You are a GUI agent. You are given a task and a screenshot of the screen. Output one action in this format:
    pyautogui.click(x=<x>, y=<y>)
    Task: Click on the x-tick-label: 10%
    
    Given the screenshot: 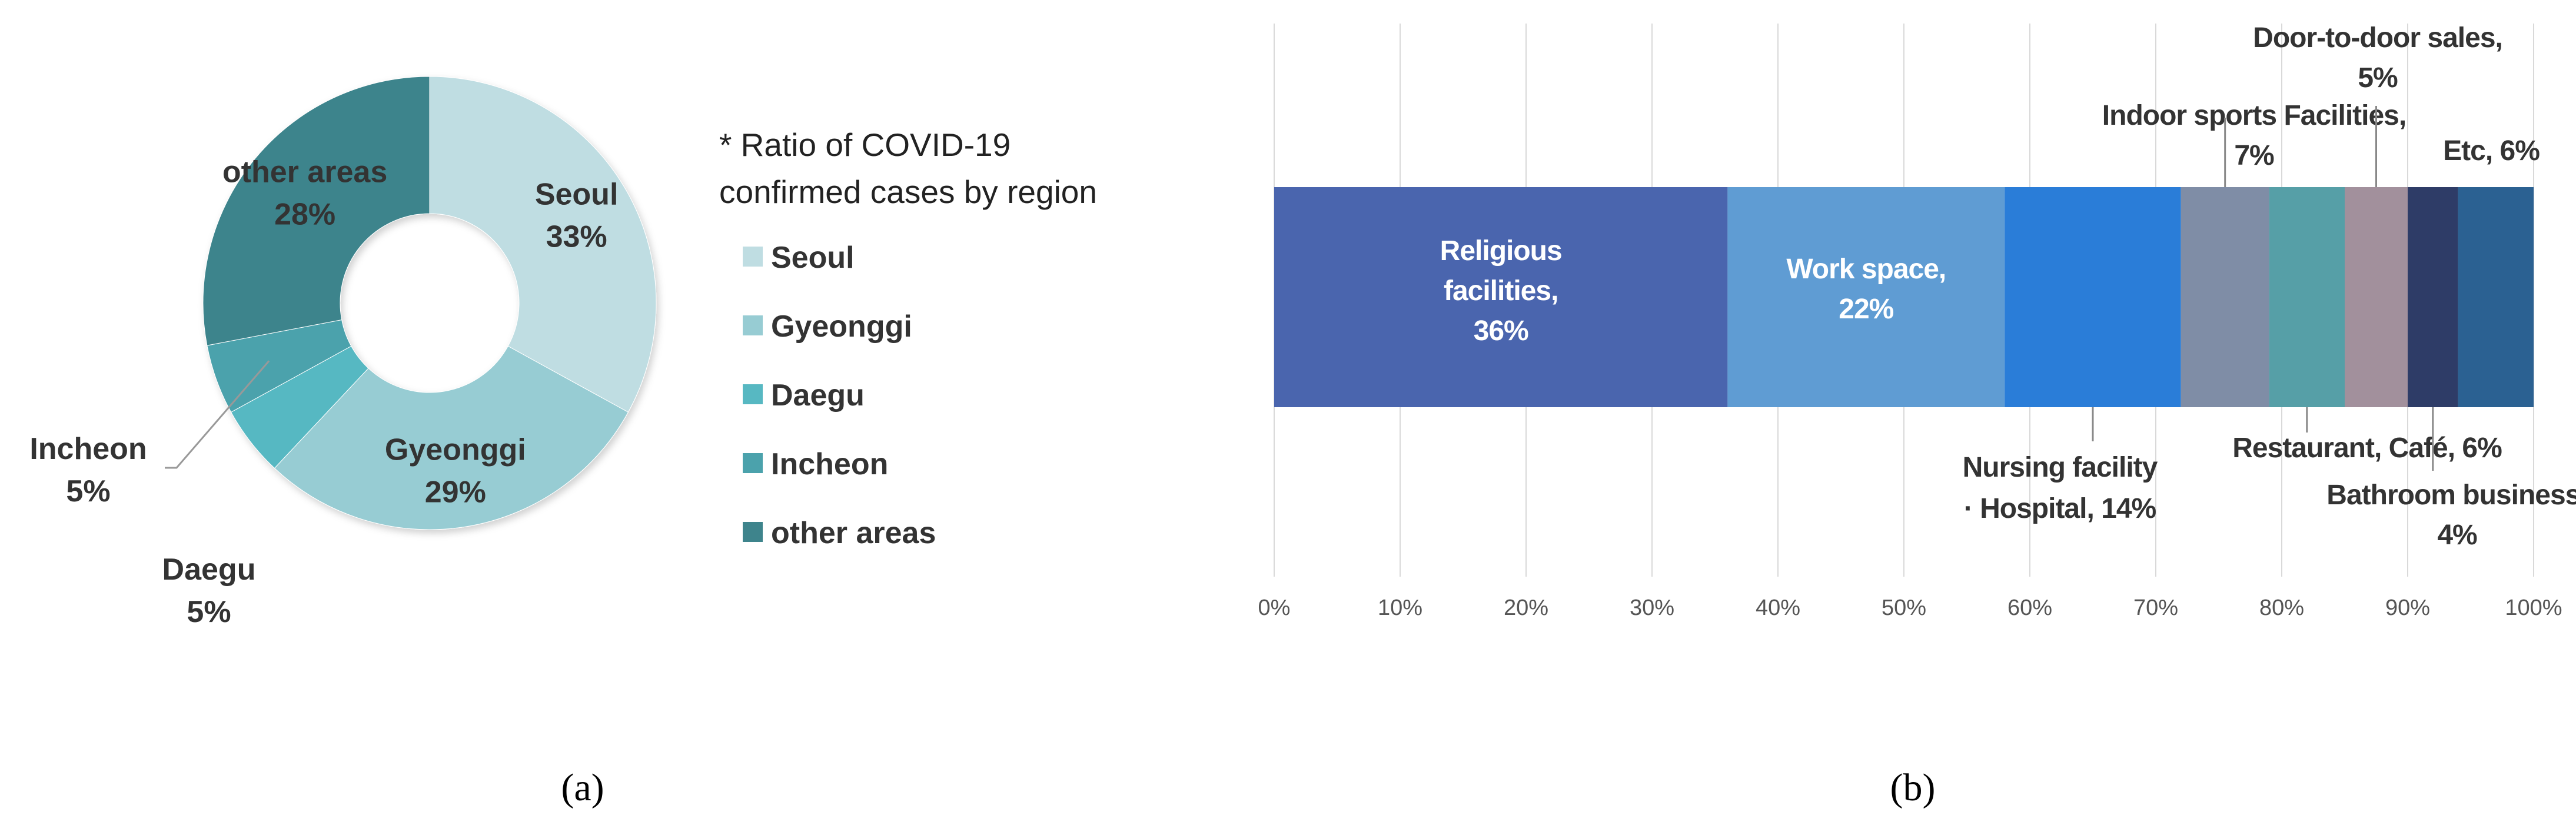 What is the action you would take?
    pyautogui.click(x=1400, y=608)
    